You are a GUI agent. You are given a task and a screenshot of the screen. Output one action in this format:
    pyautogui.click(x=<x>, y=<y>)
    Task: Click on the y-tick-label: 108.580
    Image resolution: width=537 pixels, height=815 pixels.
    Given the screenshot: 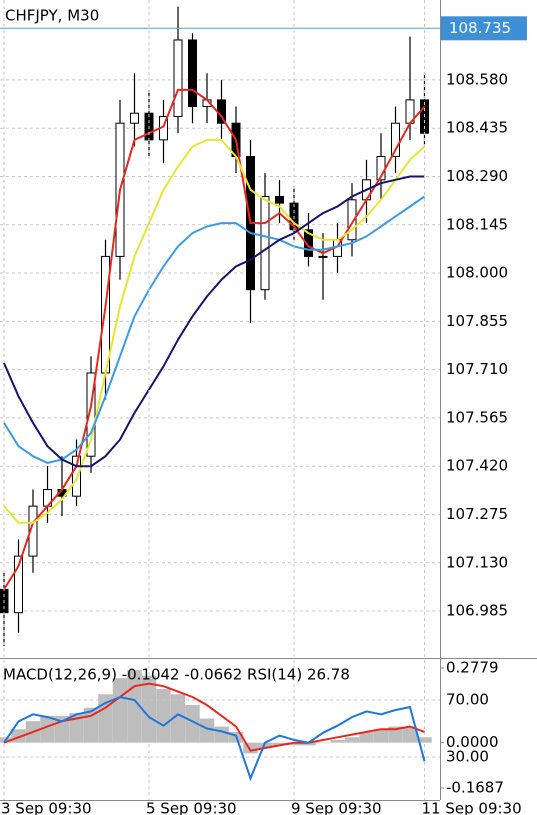 What is the action you would take?
    pyautogui.click(x=477, y=79)
    